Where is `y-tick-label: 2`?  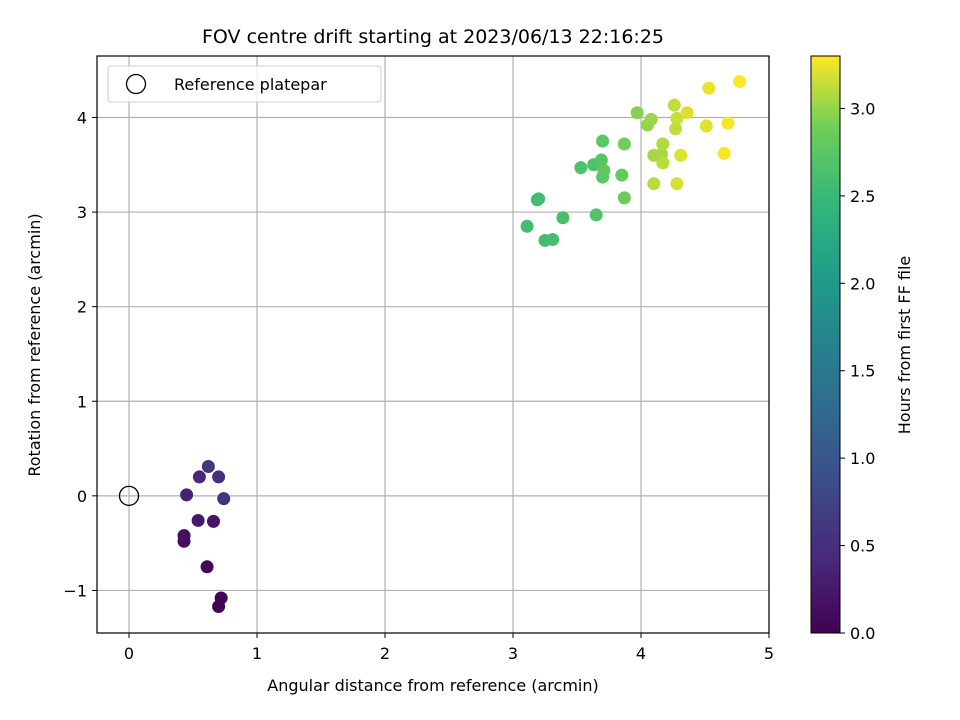
y-tick-label: 2 is located at coordinates (82, 307).